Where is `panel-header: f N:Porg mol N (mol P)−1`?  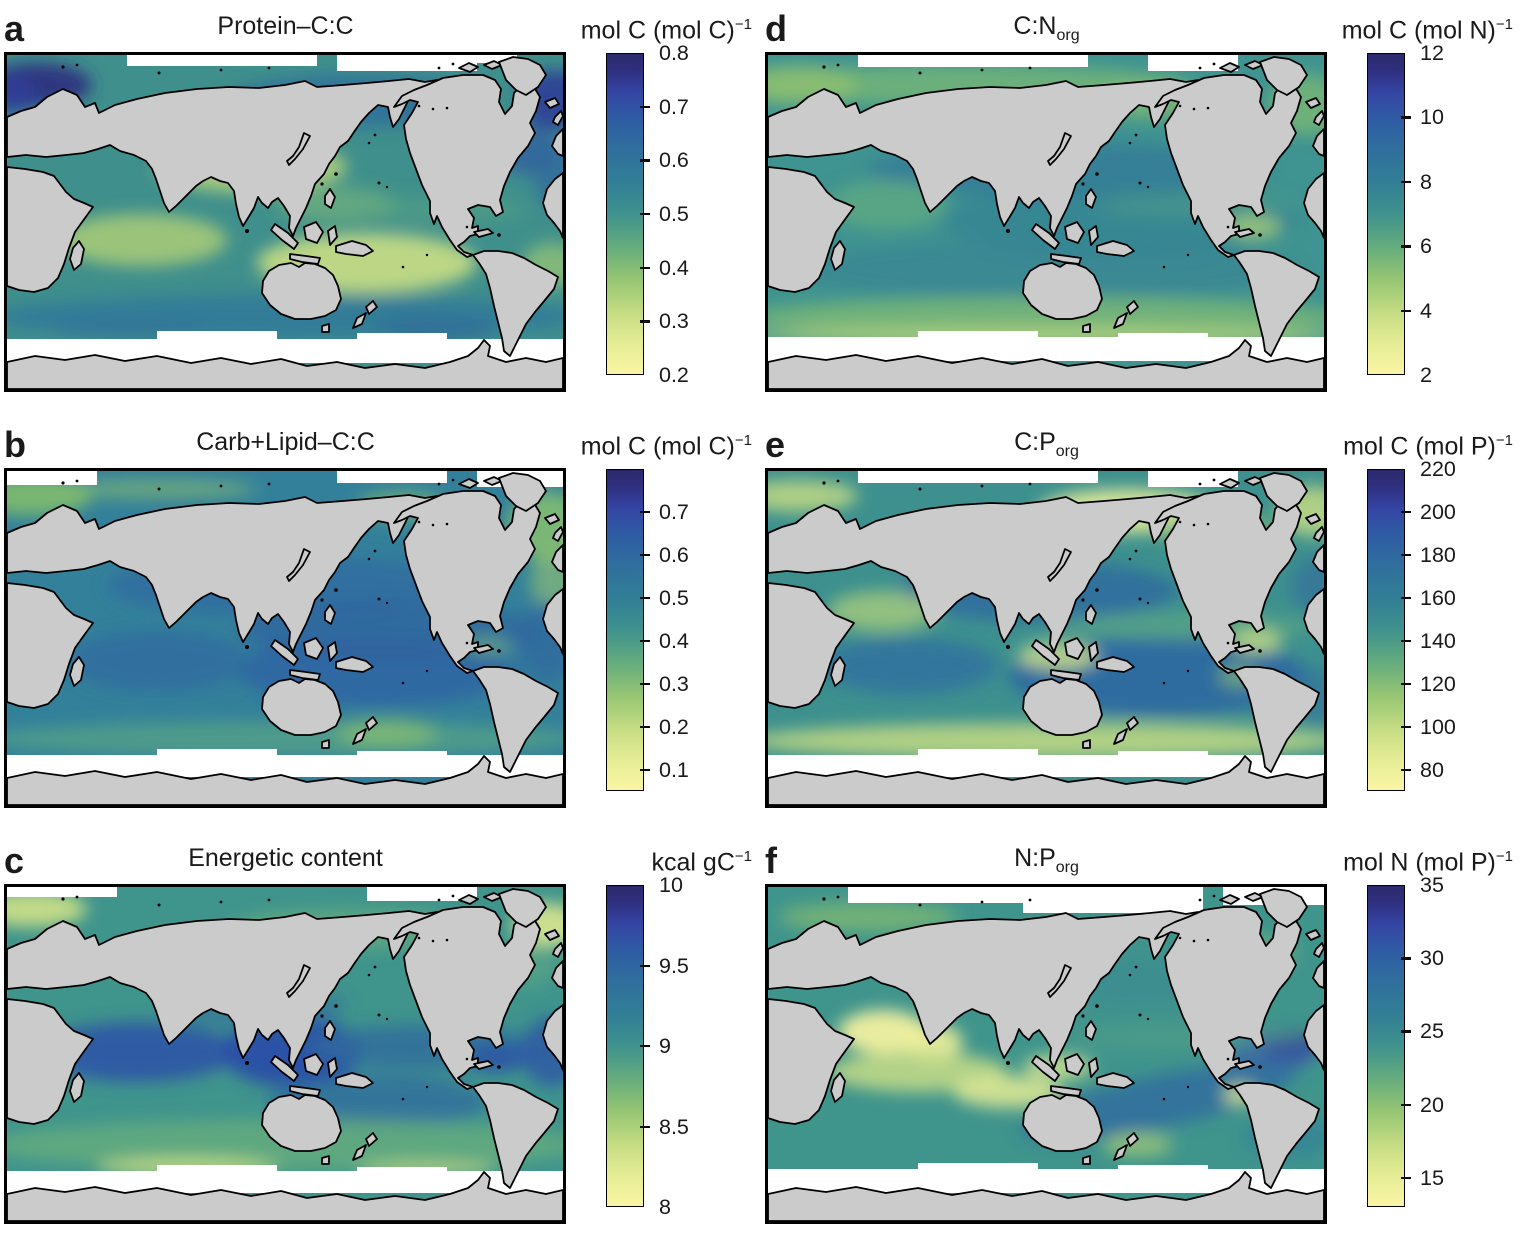
panel-header: f N:Porg mol N (mol P)−1 is located at coordinates (1141, 859).